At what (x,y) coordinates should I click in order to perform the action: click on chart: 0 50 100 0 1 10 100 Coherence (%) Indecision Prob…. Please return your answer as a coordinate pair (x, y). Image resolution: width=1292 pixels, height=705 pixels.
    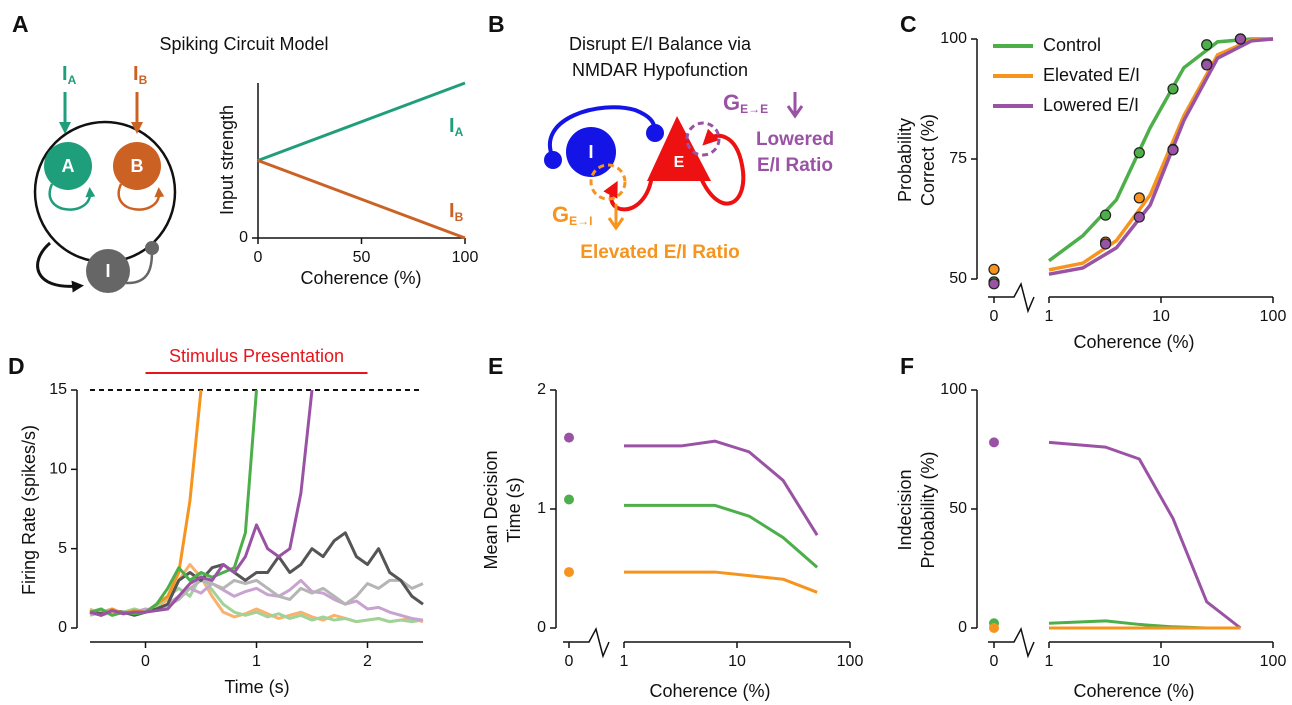
    Looking at the image, I should click on (1091, 527).